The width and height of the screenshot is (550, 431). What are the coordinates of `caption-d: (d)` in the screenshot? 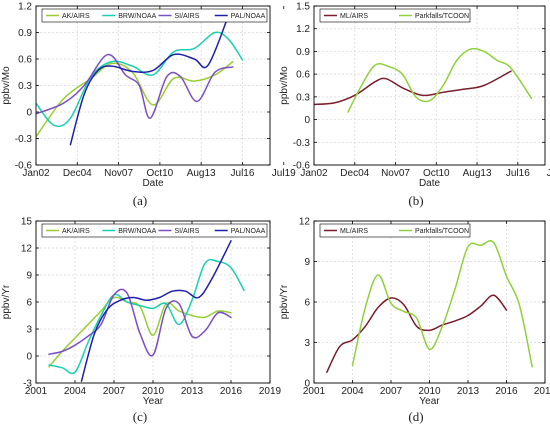 It's located at (415, 416).